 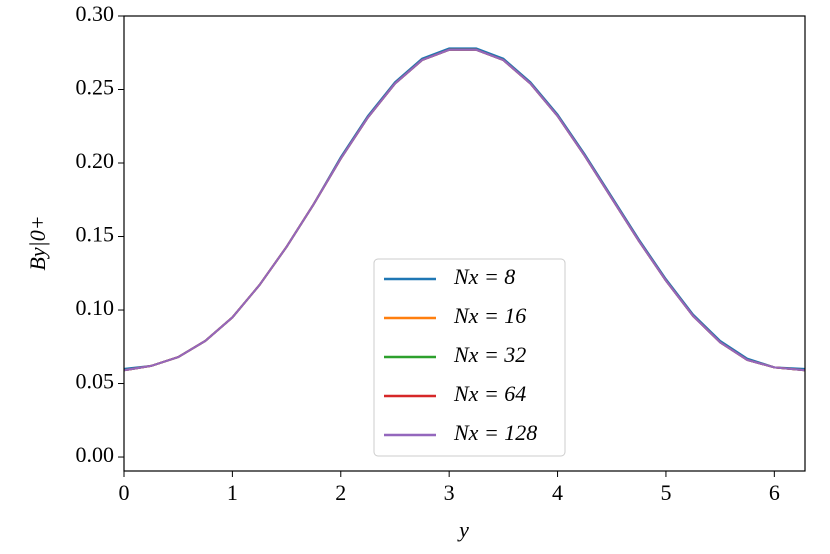 I want to click on y-tick-label: 0.20, so click(x=95, y=160).